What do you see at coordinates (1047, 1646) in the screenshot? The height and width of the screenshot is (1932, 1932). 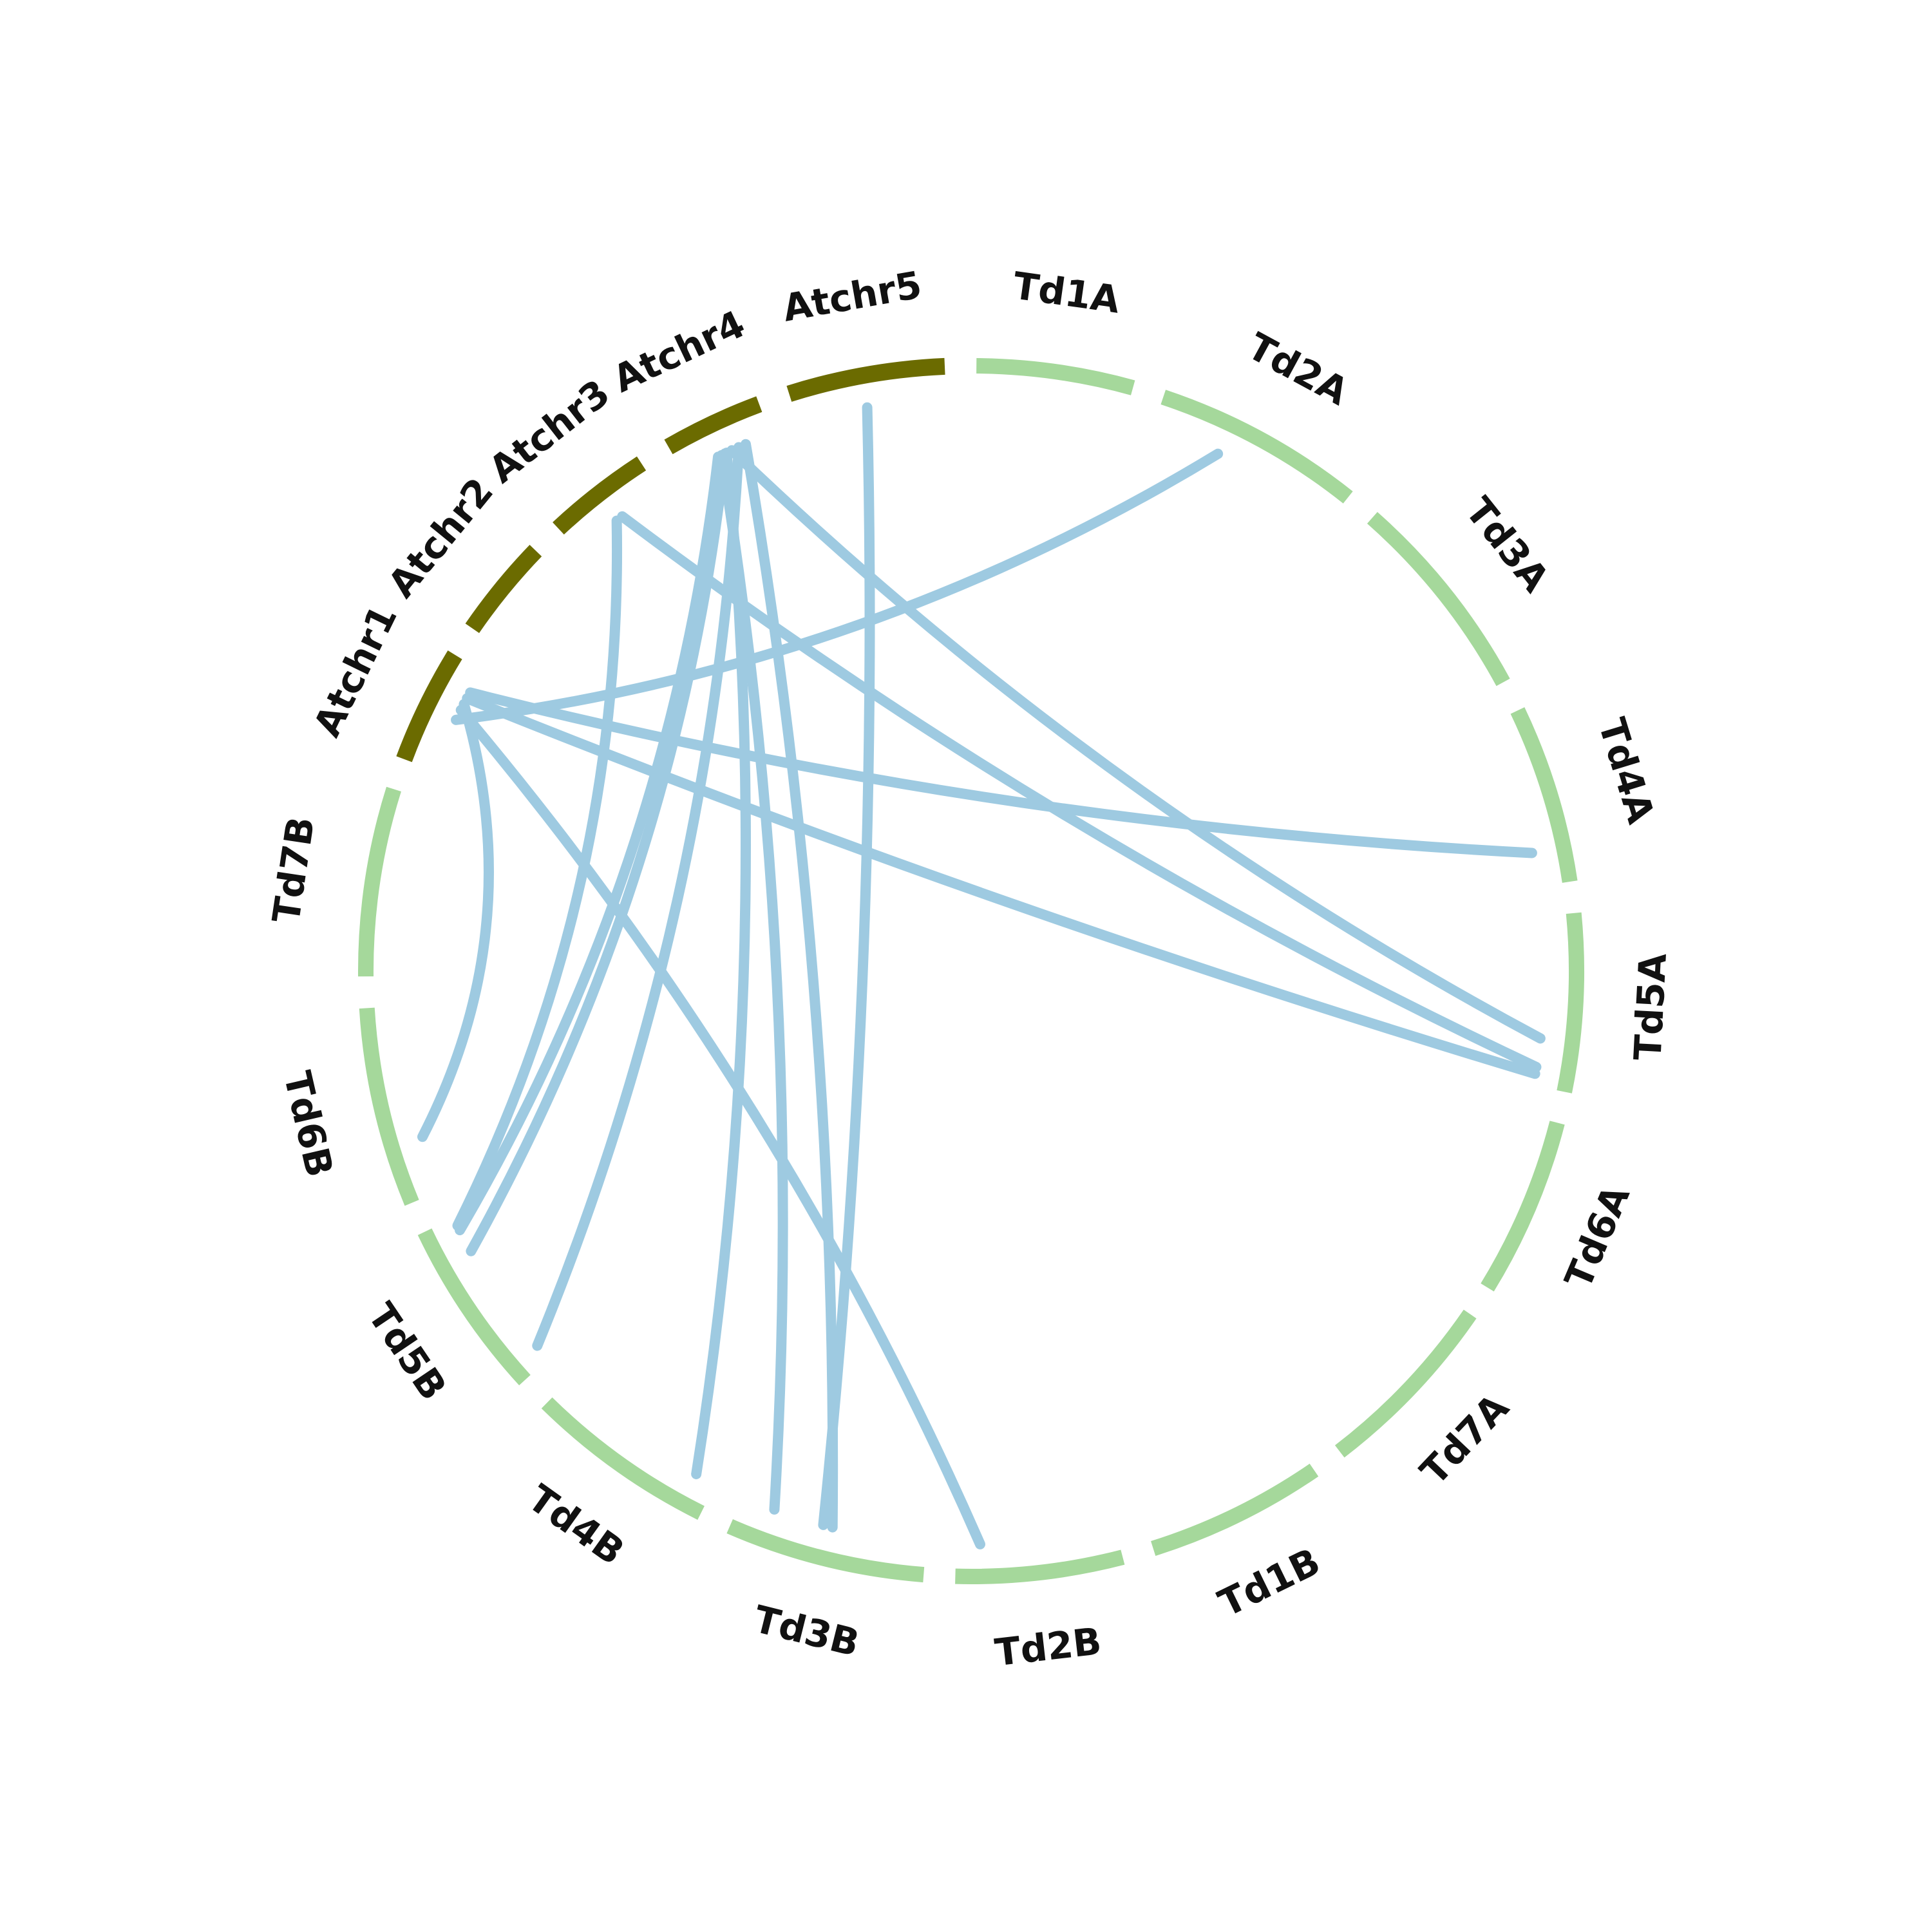 I see `chromosome-label-Td2B: Td2B` at bounding box center [1047, 1646].